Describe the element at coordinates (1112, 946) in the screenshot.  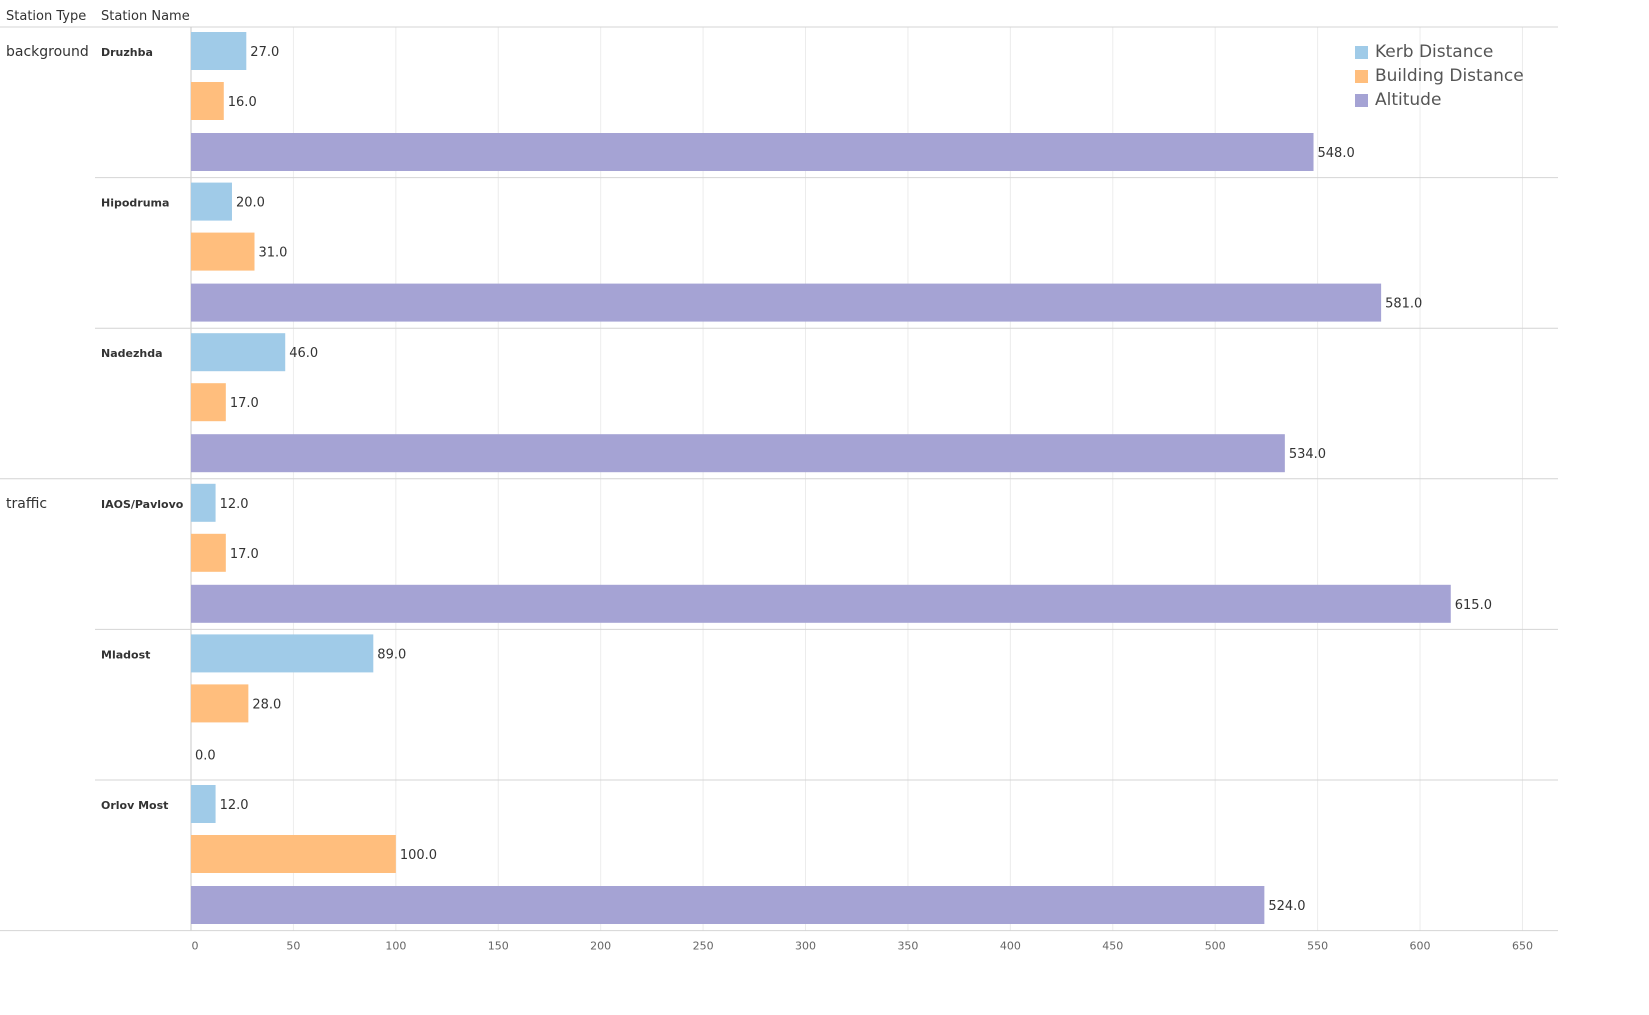
I see `x-tick-label: 450` at that location.